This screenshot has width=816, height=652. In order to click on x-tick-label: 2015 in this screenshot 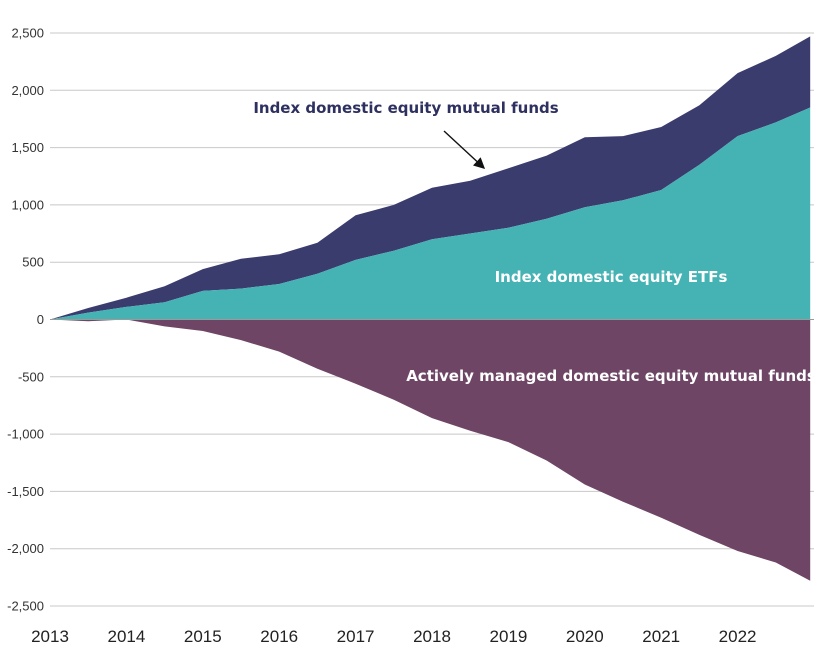, I will do `click(203, 636)`.